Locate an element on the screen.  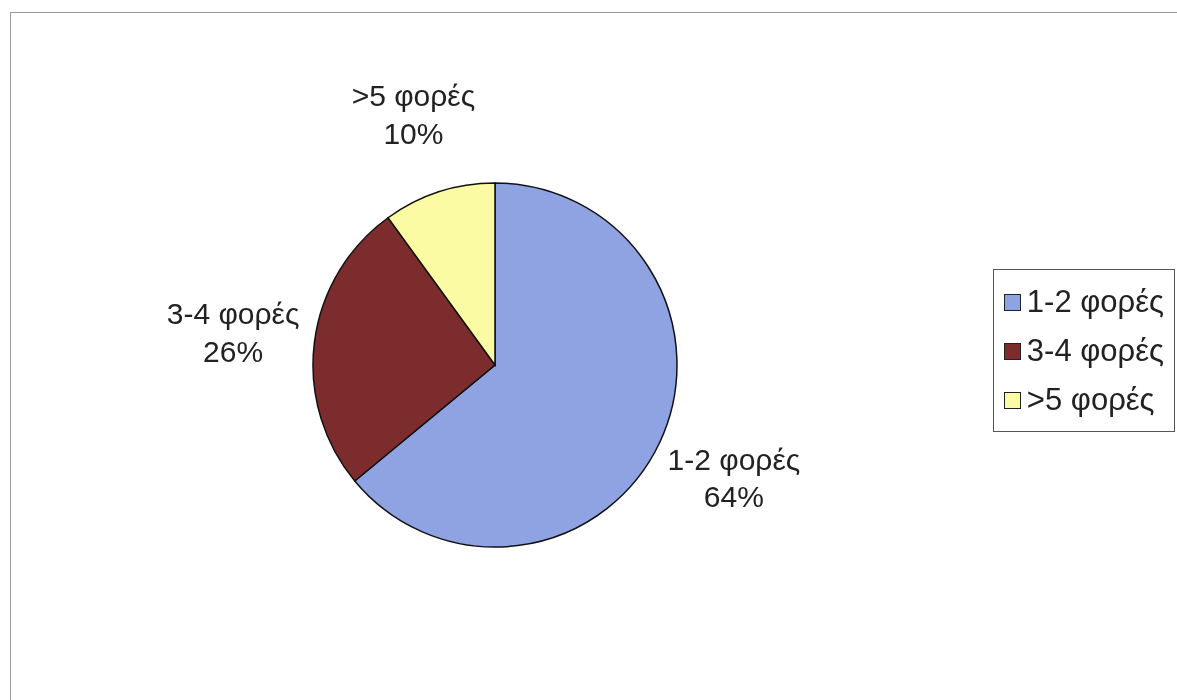
legend-label: >5 φορές is located at coordinates (1090, 400).